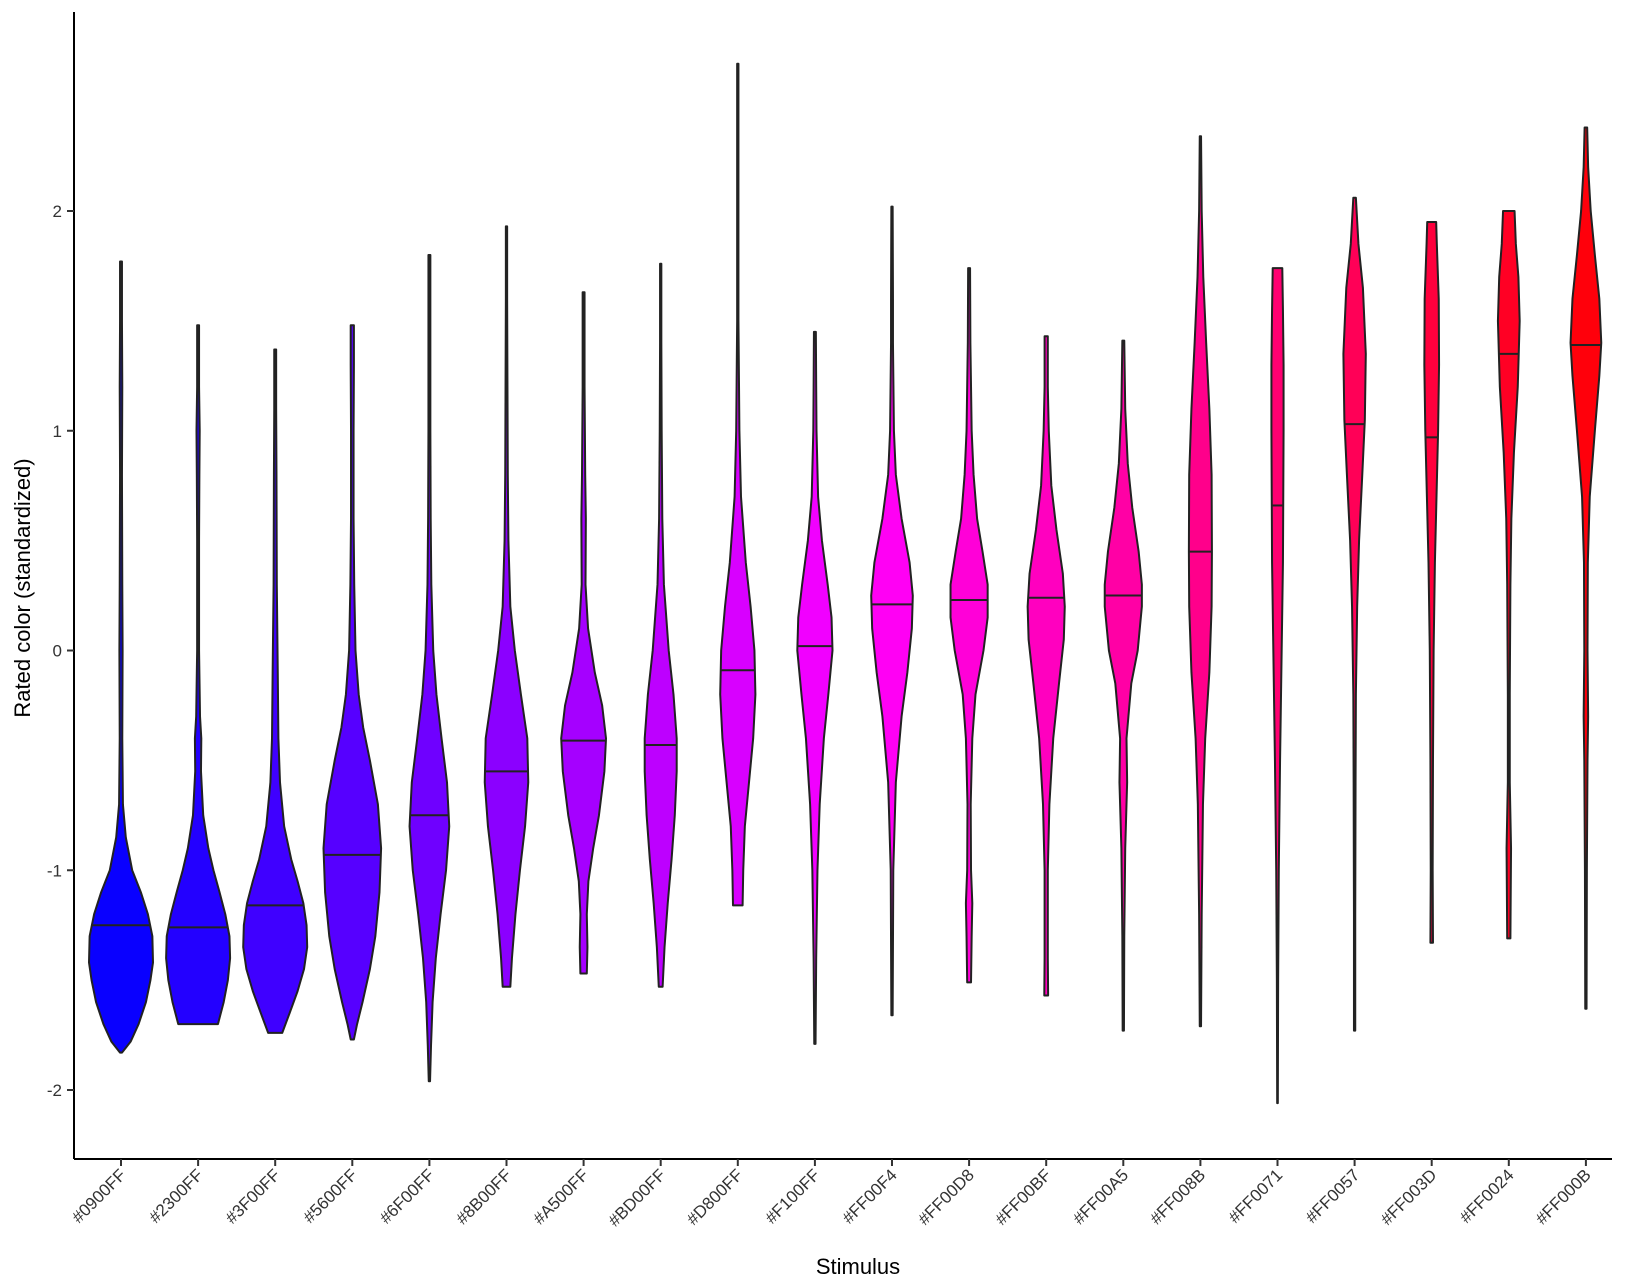  What do you see at coordinates (969, 625) in the screenshot?
I see `violin-ff00d8` at bounding box center [969, 625].